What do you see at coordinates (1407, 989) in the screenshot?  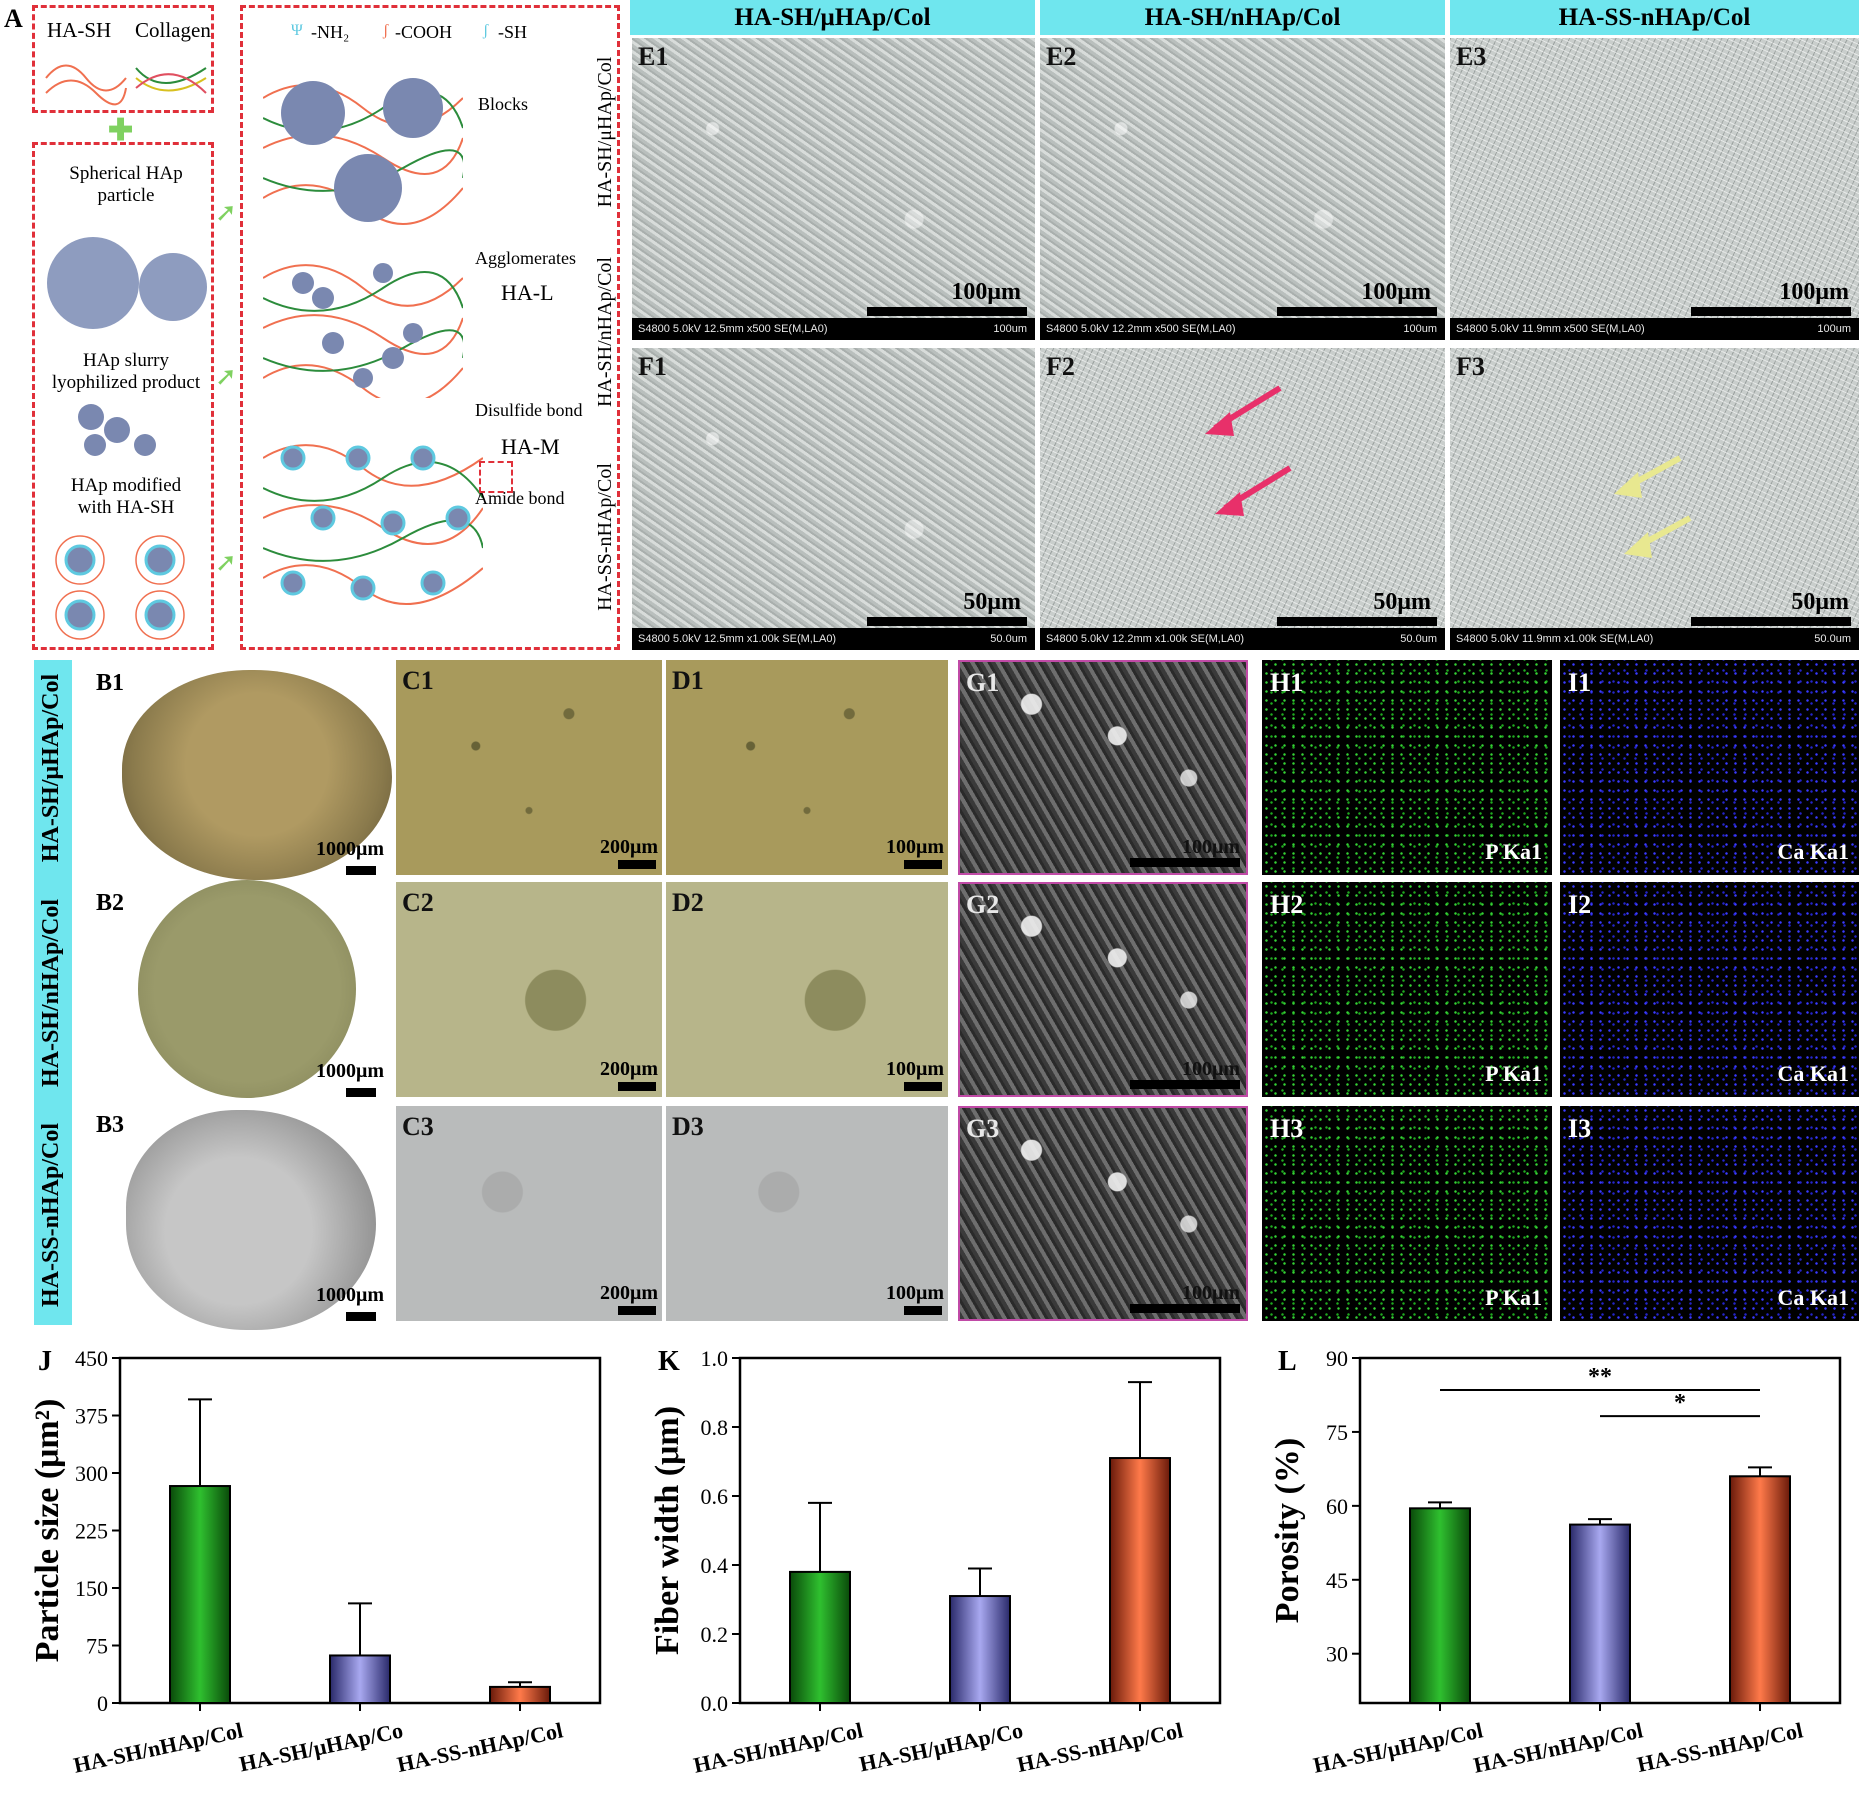 I see `eds-map-h2: H2 P Ka1` at bounding box center [1407, 989].